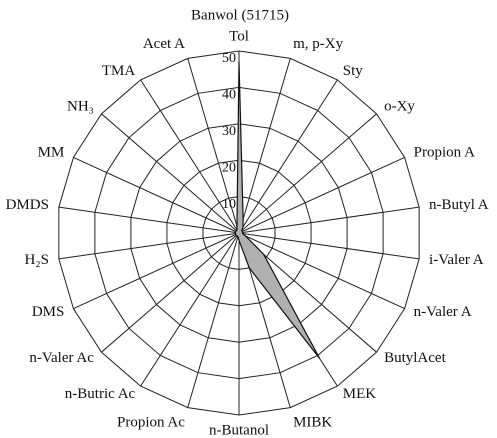  Describe the element at coordinates (61, 358) in the screenshot. I see `category-label: n-Valer Ac` at that location.